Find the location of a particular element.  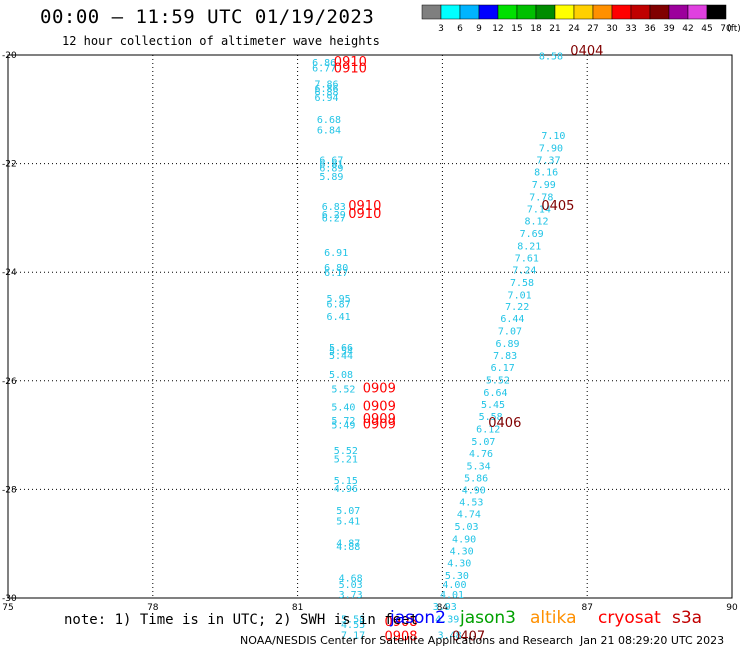

wave-height-label: 5.72 is located at coordinates (343, 421).